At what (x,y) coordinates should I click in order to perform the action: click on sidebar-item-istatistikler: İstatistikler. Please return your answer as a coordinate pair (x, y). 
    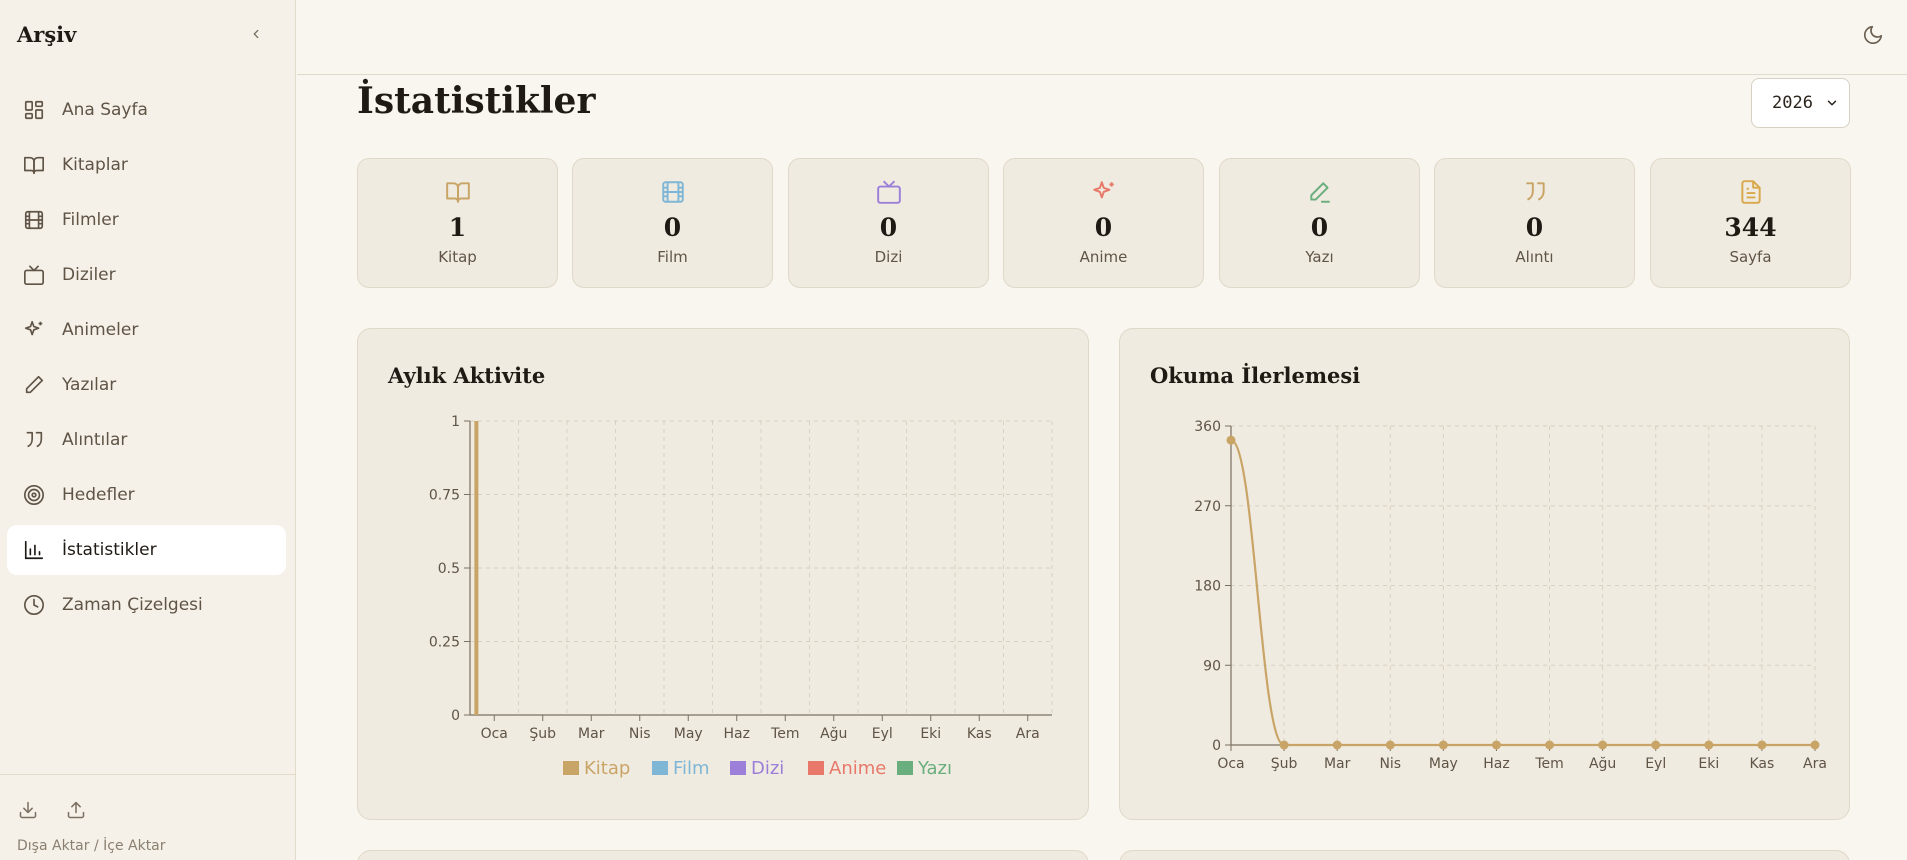
    Looking at the image, I should click on (146, 550).